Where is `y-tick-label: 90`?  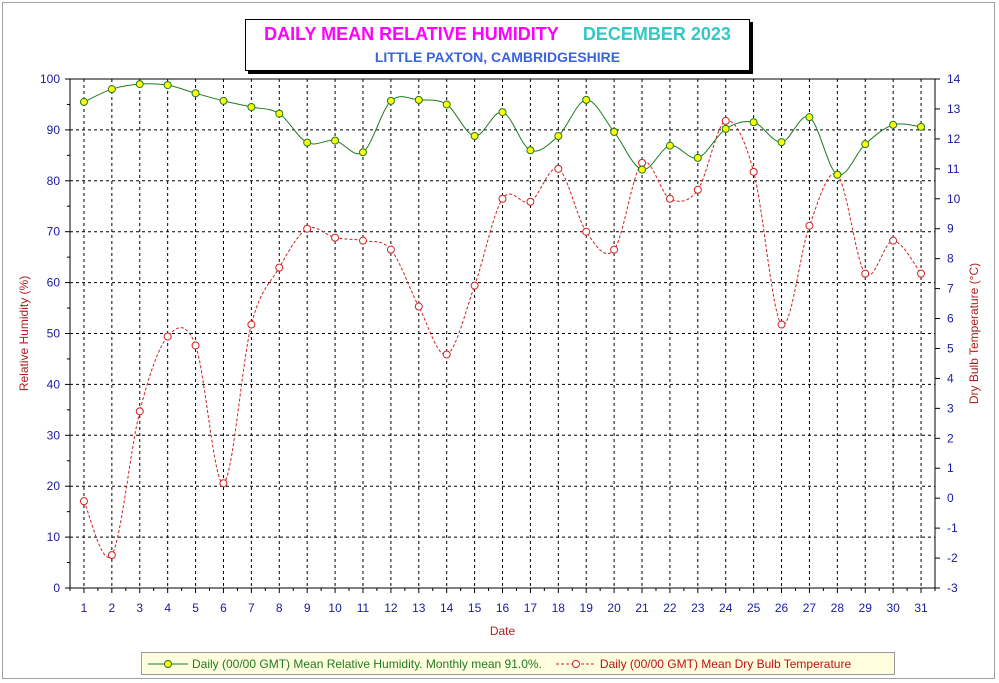 y-tick-label: 90 is located at coordinates (54, 130).